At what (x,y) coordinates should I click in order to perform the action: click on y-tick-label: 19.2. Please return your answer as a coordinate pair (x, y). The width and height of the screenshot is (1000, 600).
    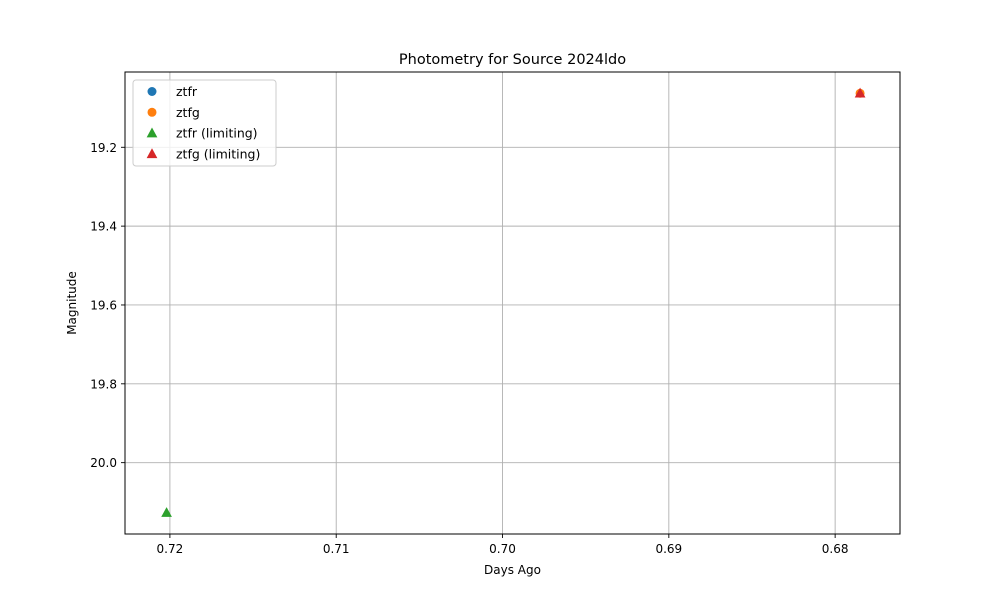
    Looking at the image, I should click on (103, 148).